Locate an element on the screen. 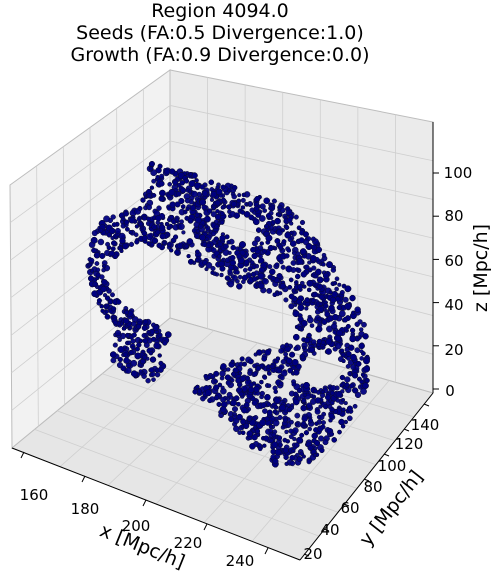 This screenshot has height=575, width=492. y-tick-label: 140 is located at coordinates (425, 425).